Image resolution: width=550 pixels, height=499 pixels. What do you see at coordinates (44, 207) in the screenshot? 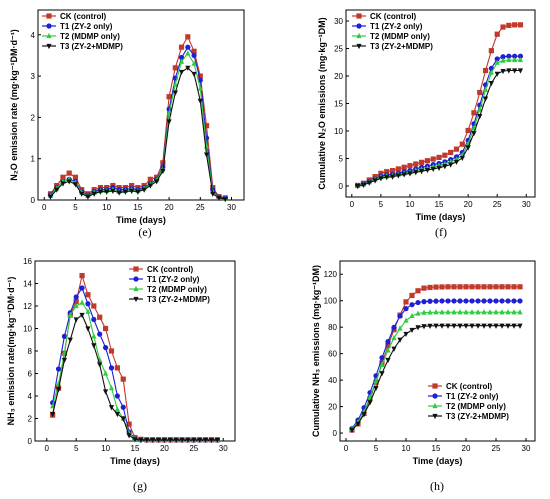
I see `x-tick-label: 0` at bounding box center [44, 207].